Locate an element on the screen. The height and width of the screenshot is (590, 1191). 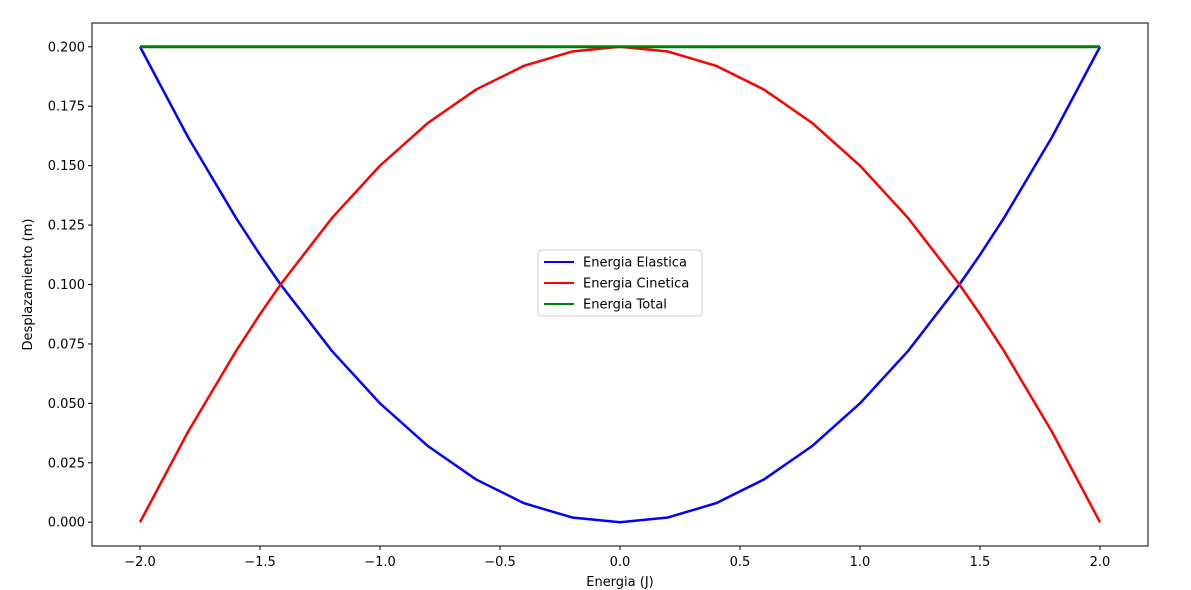
legend-box is located at coordinates (620, 283).